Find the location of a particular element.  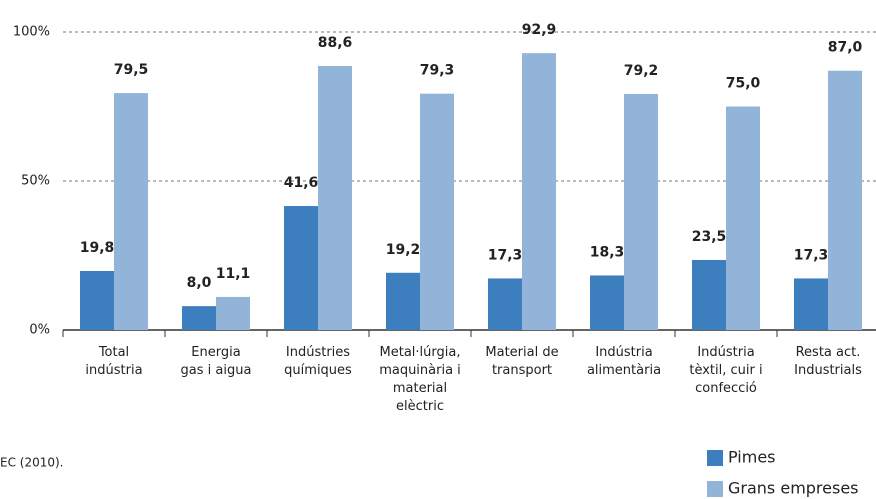

y-tick-label: 0% is located at coordinates (39, 330).